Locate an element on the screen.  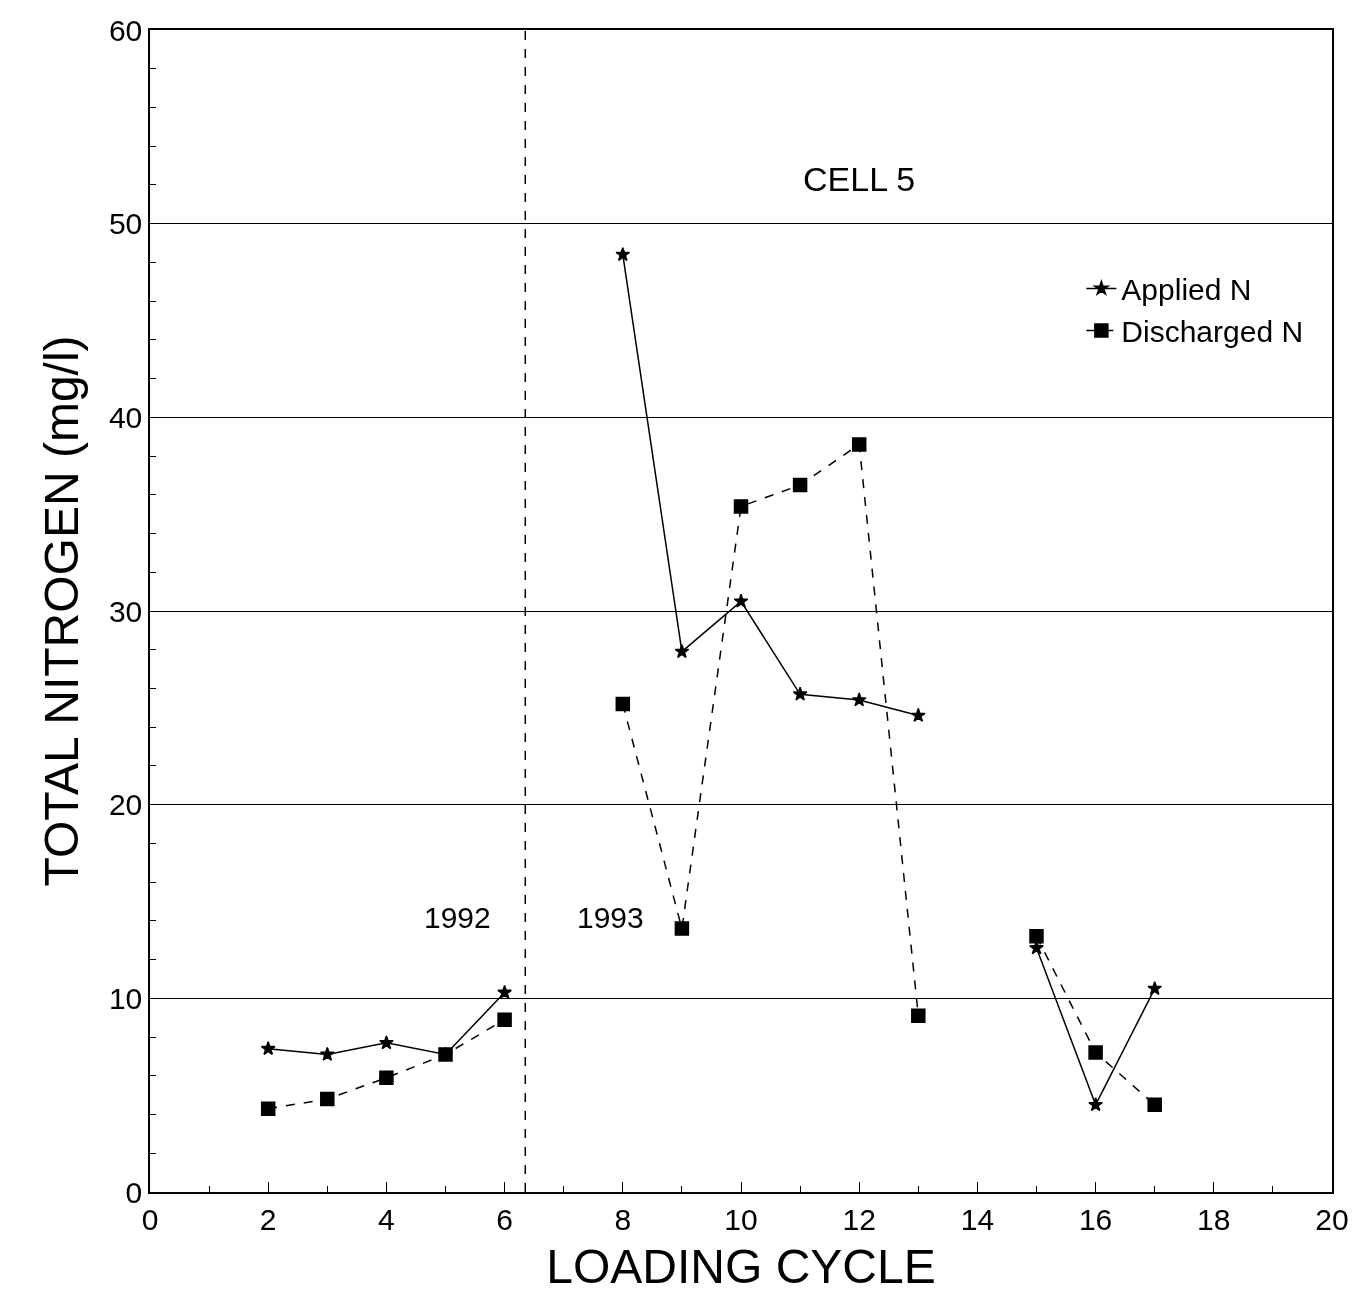
annotation: 1993 is located at coordinates (610, 917).